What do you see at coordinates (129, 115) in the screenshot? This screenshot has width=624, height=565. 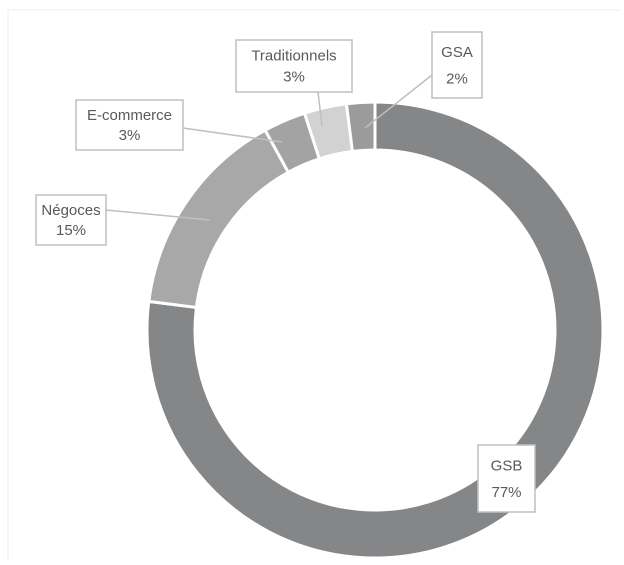 I see `category-label: E-commerce` at bounding box center [129, 115].